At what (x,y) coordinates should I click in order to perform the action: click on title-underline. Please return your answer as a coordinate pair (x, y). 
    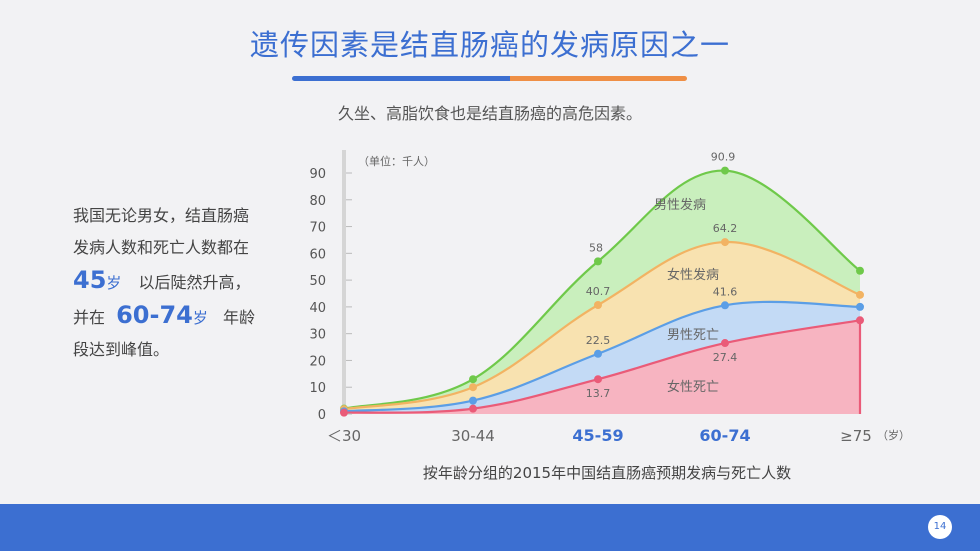
    Looking at the image, I should click on (489, 78).